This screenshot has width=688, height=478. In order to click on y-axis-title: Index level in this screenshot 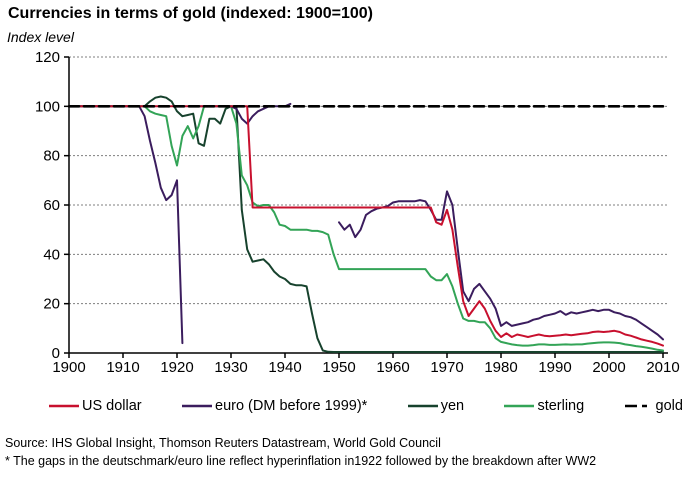, I will do `click(40, 37)`.